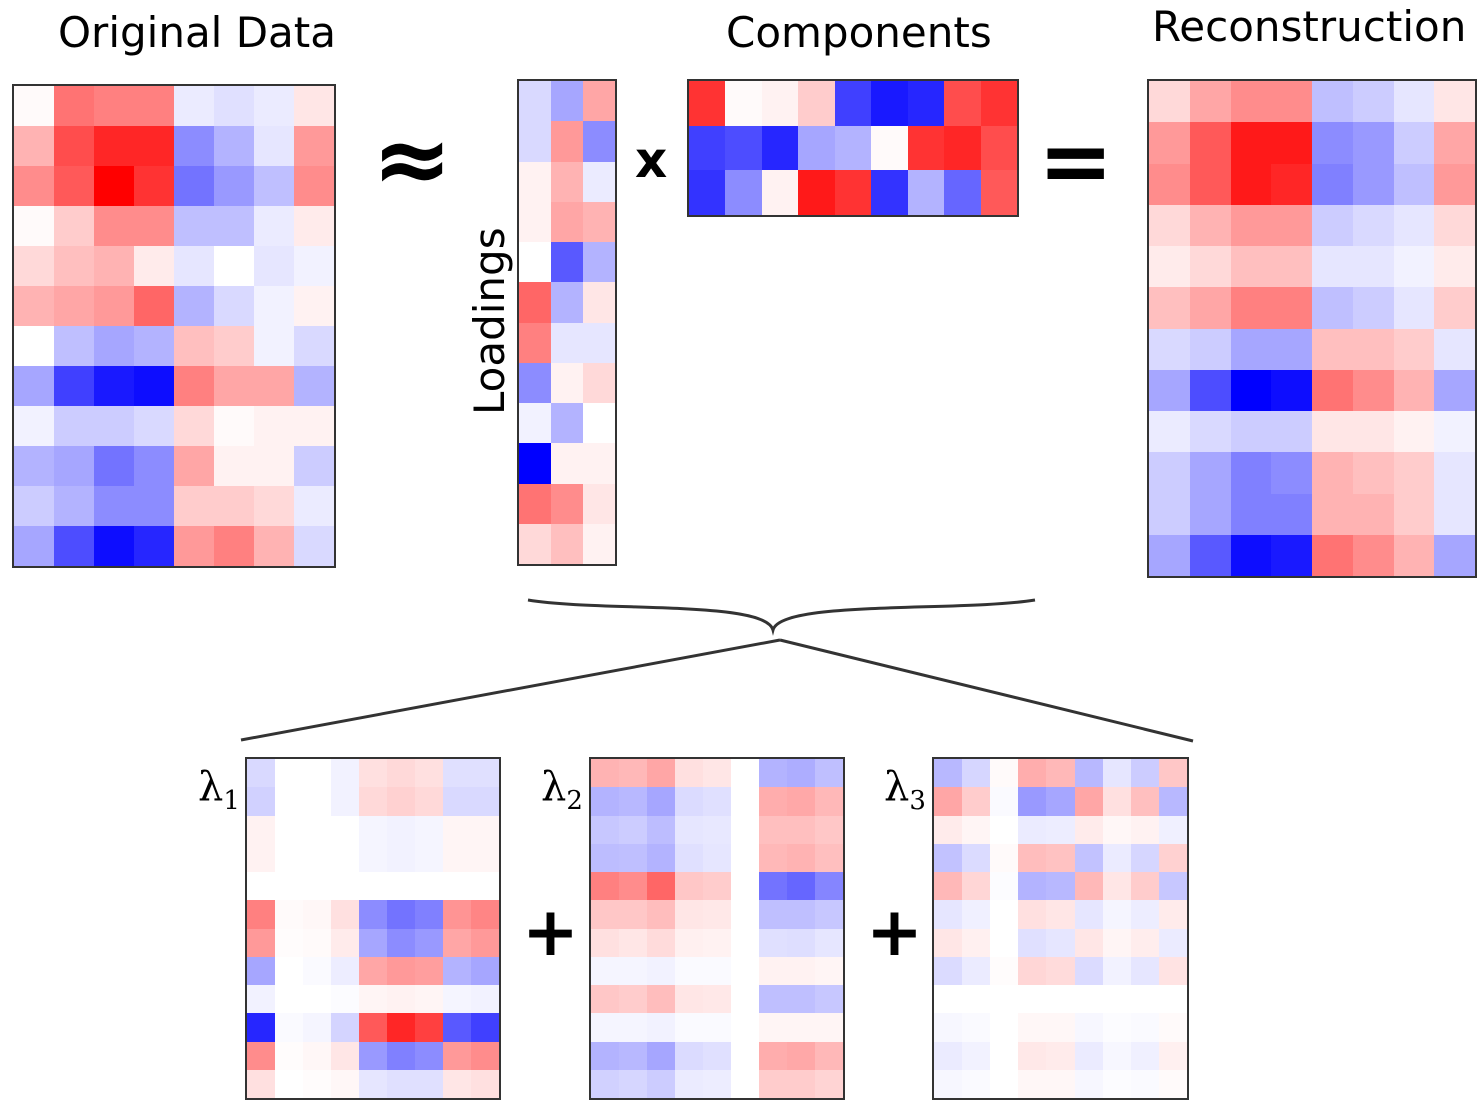 The width and height of the screenshot is (1478, 1101). I want to click on reconstruction-heatmap, so click(1312, 328).